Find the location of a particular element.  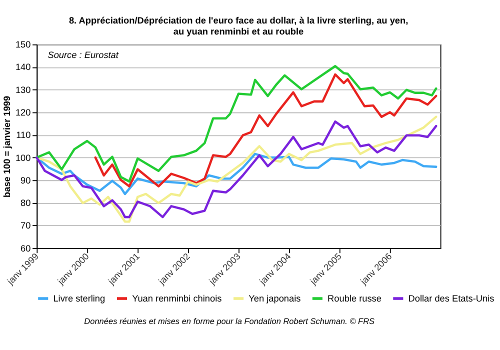

y-tick-label: 120 is located at coordinates (23, 112).